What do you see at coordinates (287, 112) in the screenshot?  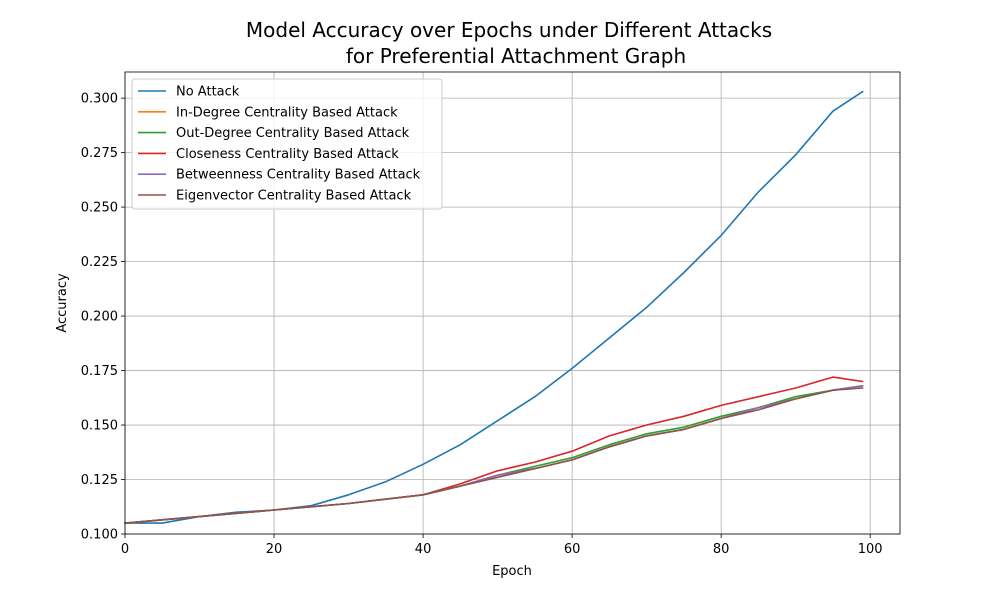 I see `legend-label: In-Degree Centrality Based Attack` at bounding box center [287, 112].